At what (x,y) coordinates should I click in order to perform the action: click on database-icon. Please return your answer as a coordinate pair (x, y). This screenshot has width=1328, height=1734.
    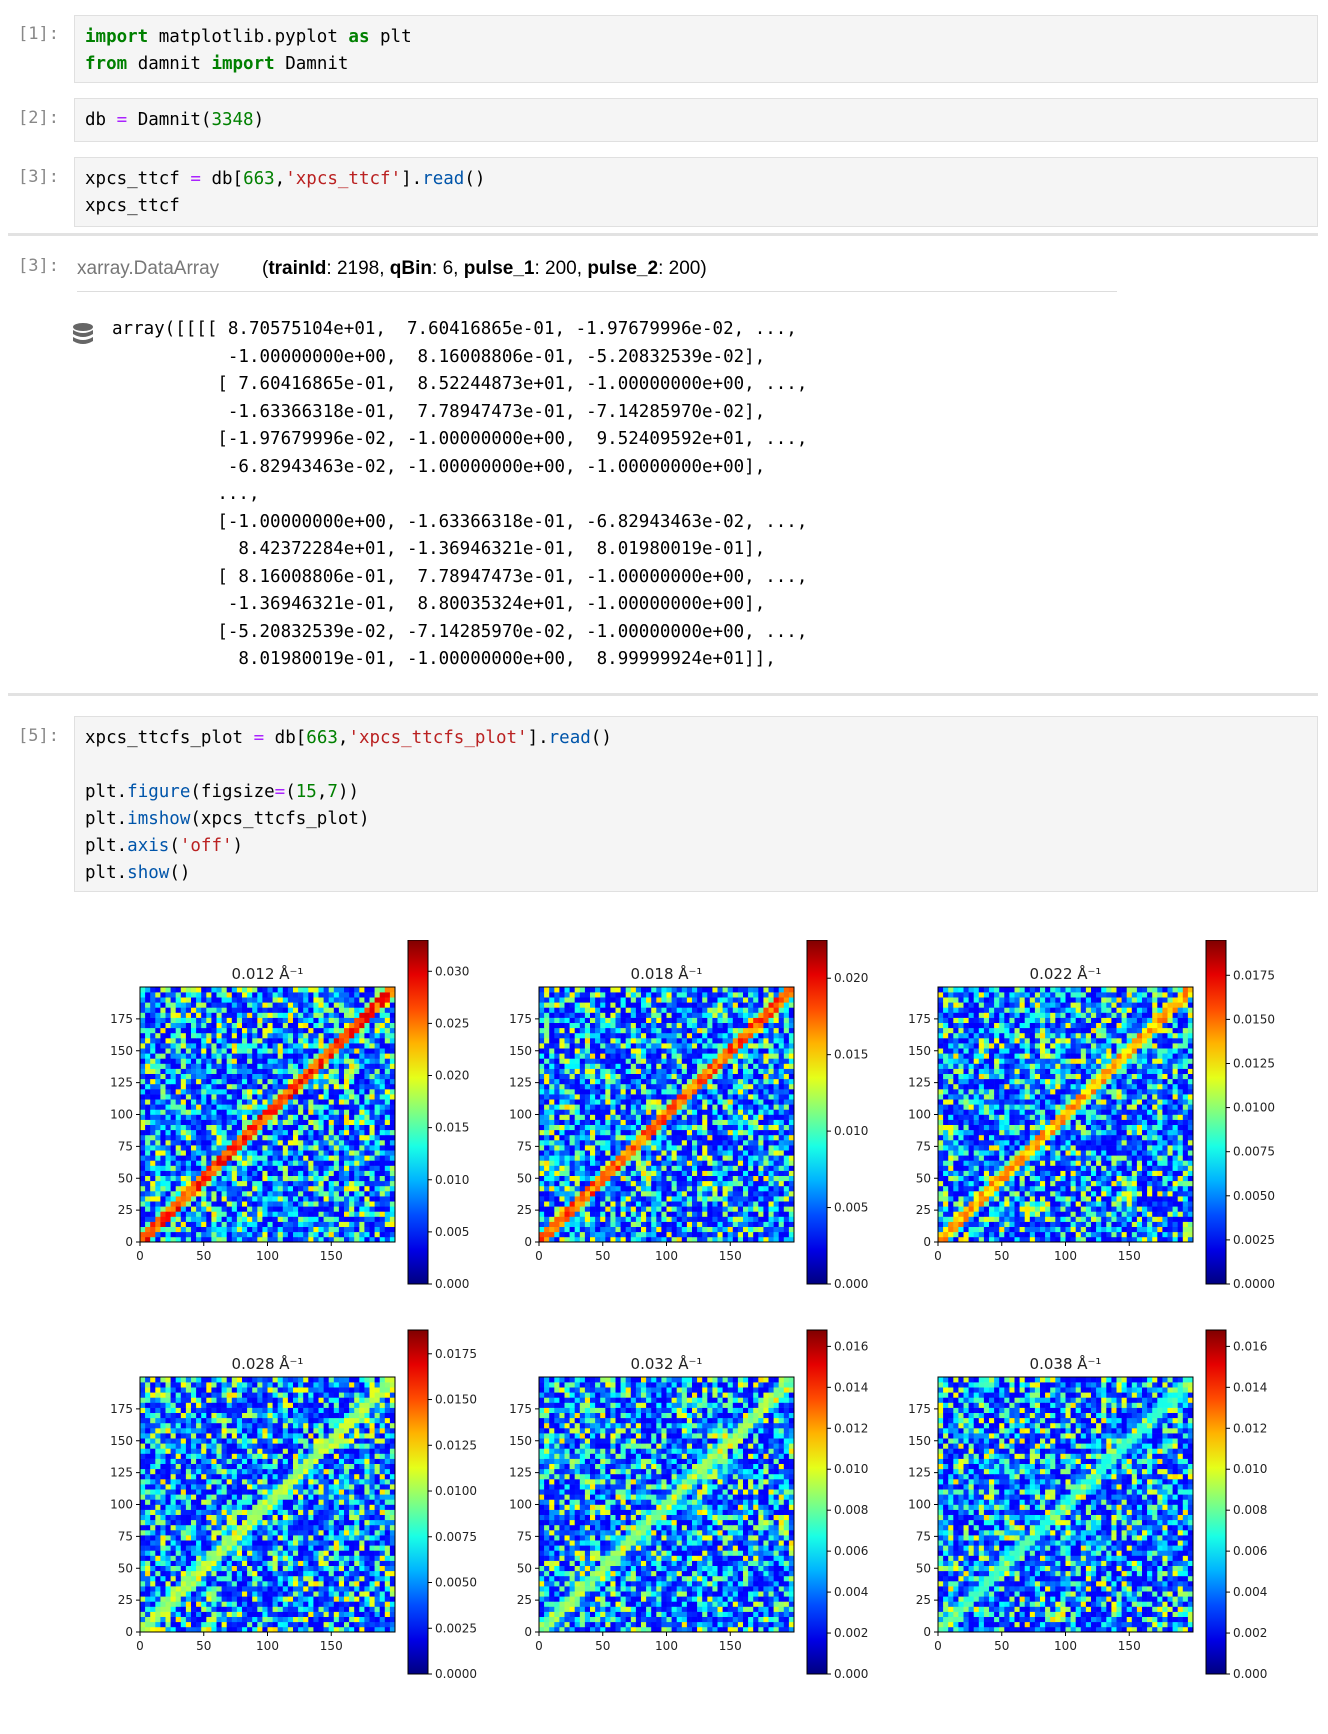
    Looking at the image, I should click on (83, 335).